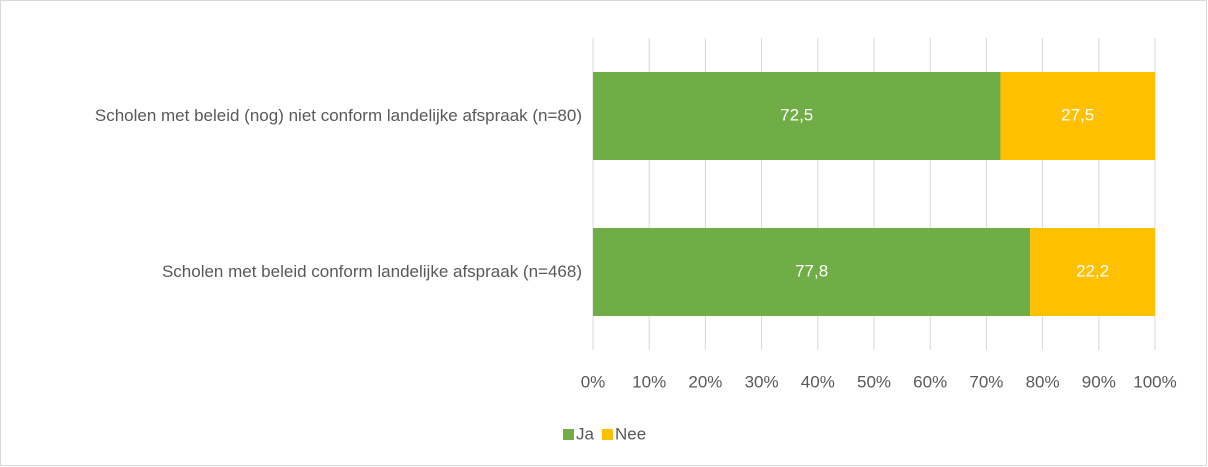  Describe the element at coordinates (762, 381) in the screenshot. I see `x-tick-label: 30%` at that location.